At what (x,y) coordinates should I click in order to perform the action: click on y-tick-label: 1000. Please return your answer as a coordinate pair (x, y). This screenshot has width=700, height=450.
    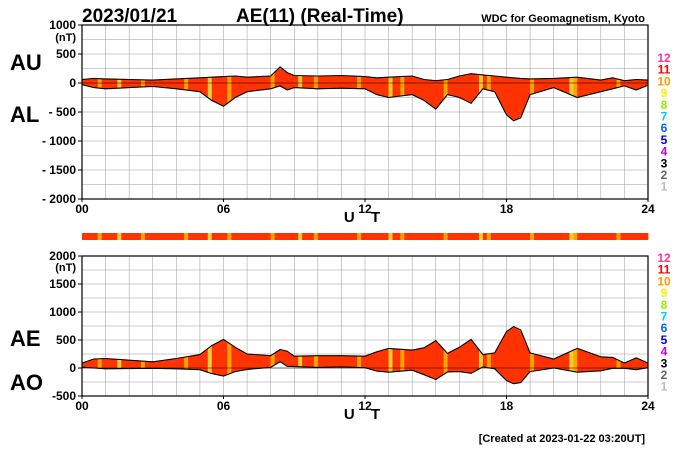
    Looking at the image, I should click on (62, 312).